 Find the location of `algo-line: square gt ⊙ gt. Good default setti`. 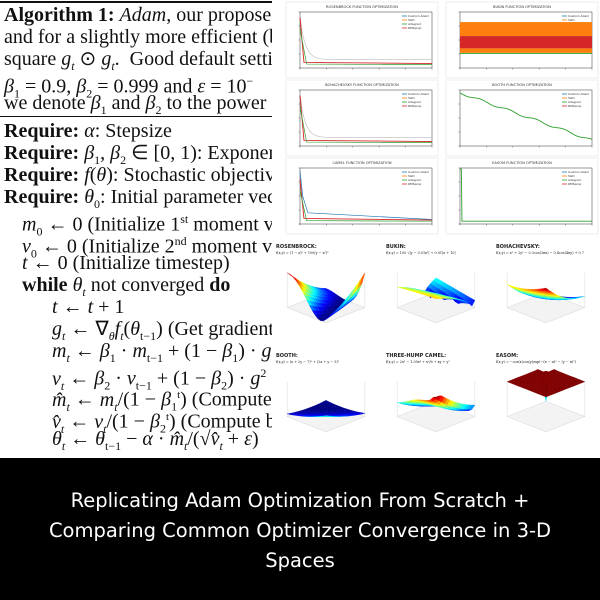

algo-line: square gt ⊙ gt. Good default setti is located at coordinates (138, 60).